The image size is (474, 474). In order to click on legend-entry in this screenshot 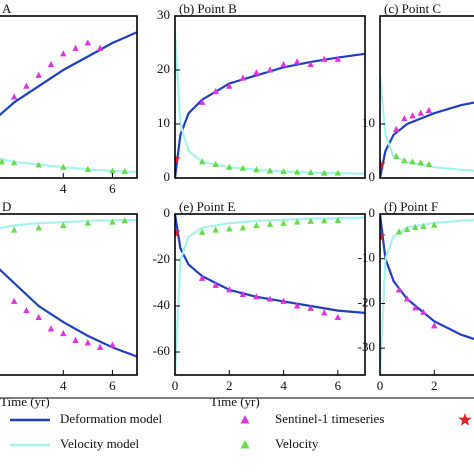, I will do `click(465, 419)`.